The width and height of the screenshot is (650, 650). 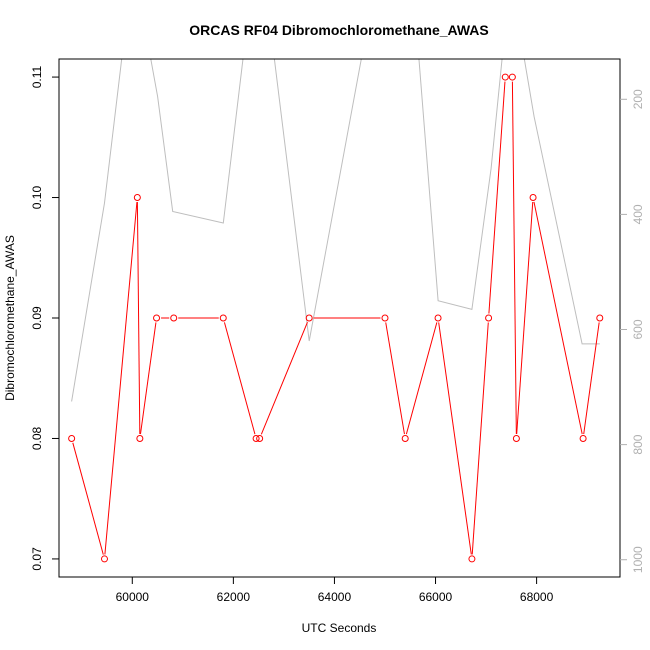 What do you see at coordinates (638, 214) in the screenshot?
I see `right-y-tick-label: 400` at bounding box center [638, 214].